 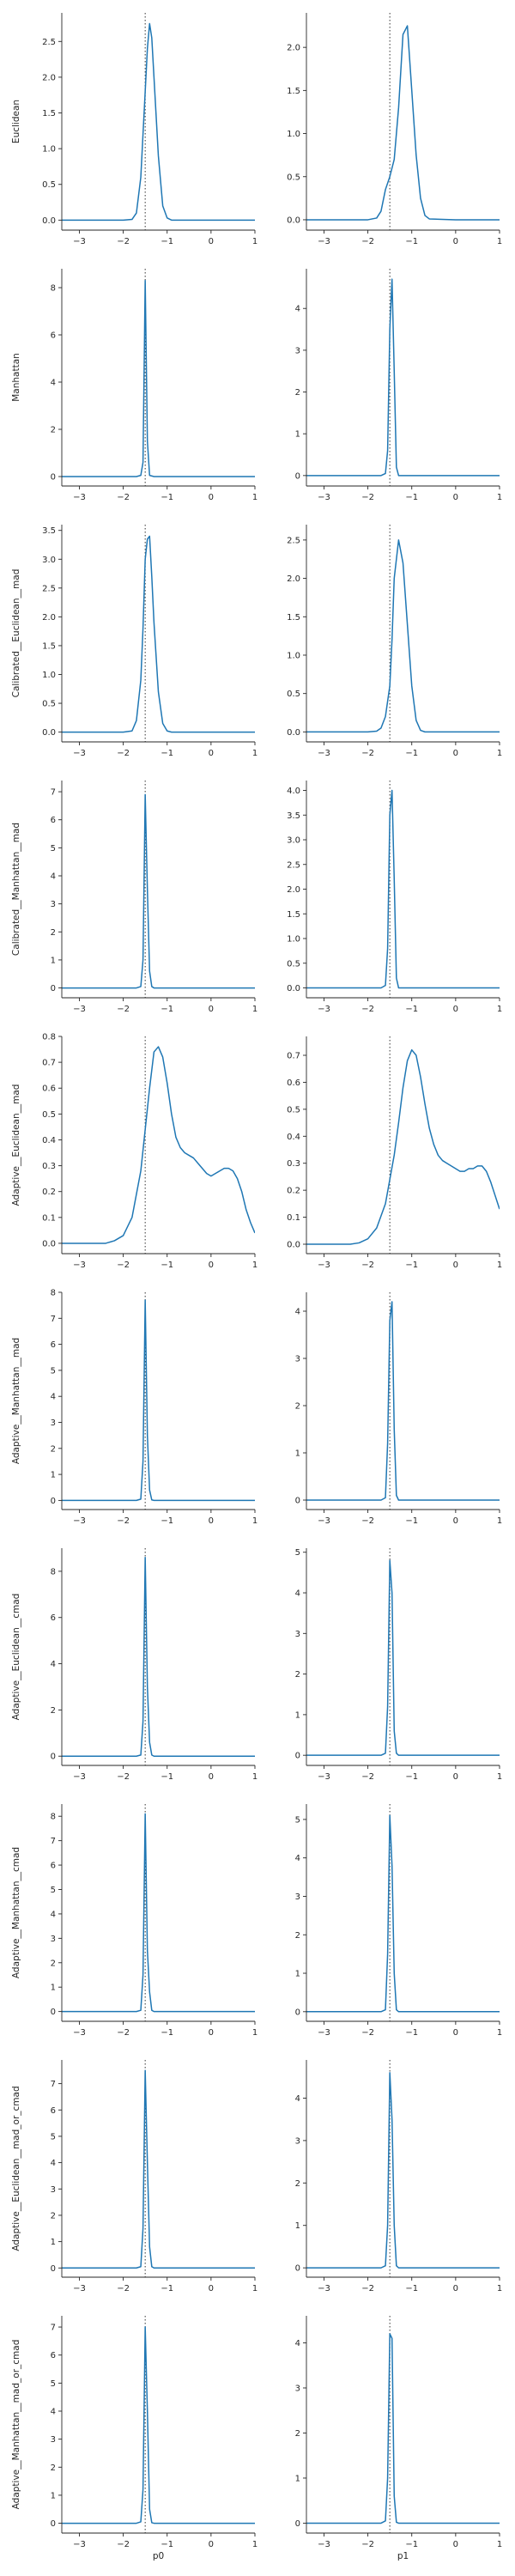 I want to click on ytick-label: 7, so click(x=53, y=2328).